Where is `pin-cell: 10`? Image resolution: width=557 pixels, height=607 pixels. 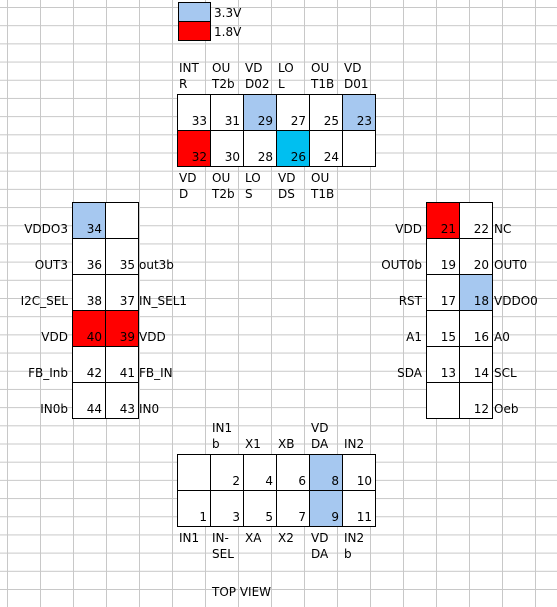
pin-cell: 10 is located at coordinates (359, 472).